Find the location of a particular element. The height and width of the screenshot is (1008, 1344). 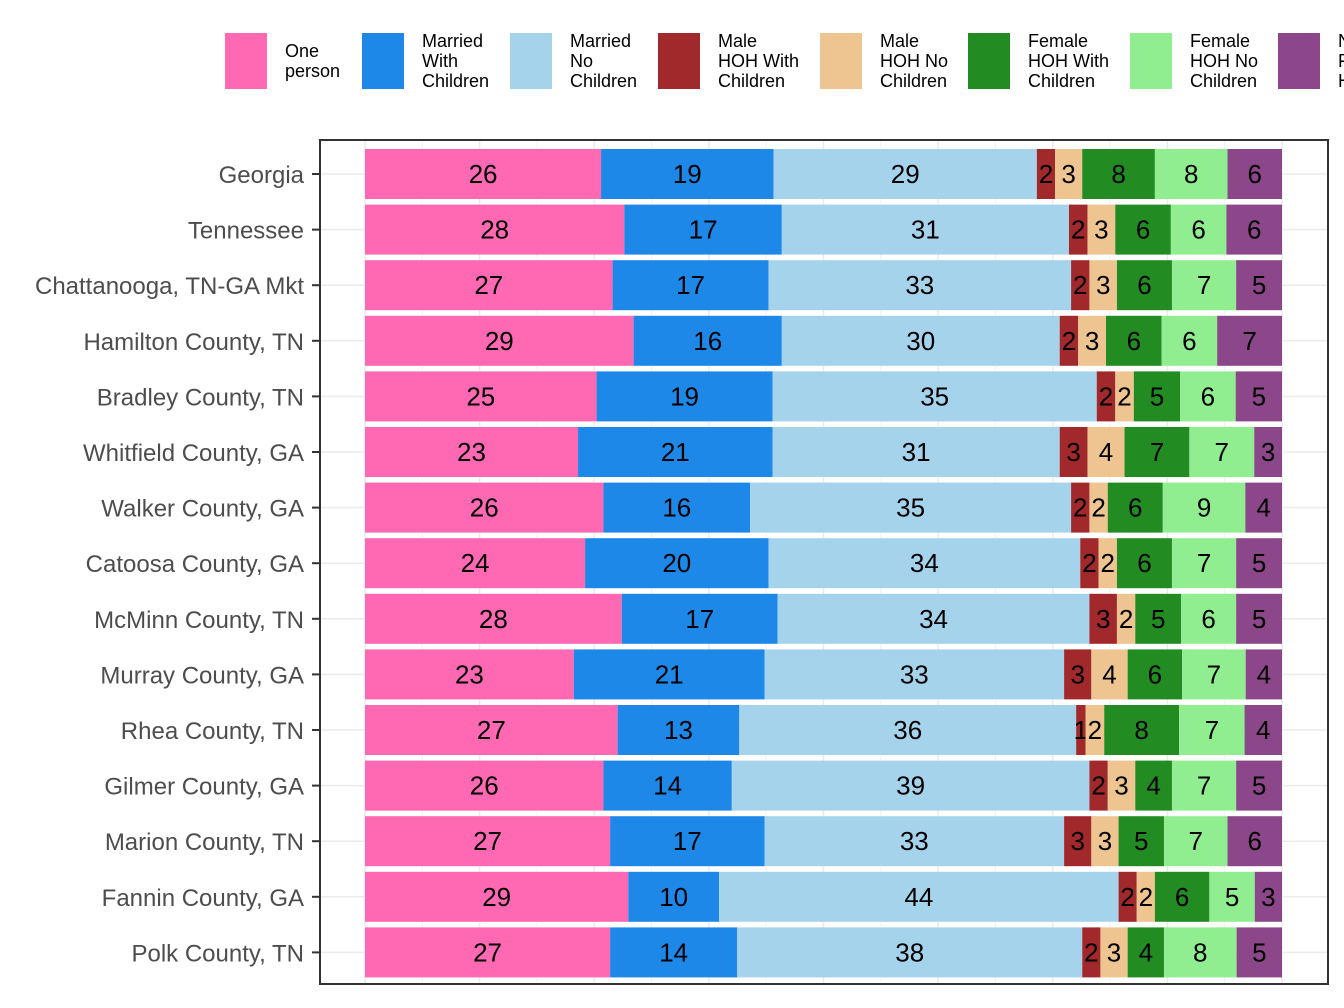

y-tick-label: Tennessee is located at coordinates (246, 231).